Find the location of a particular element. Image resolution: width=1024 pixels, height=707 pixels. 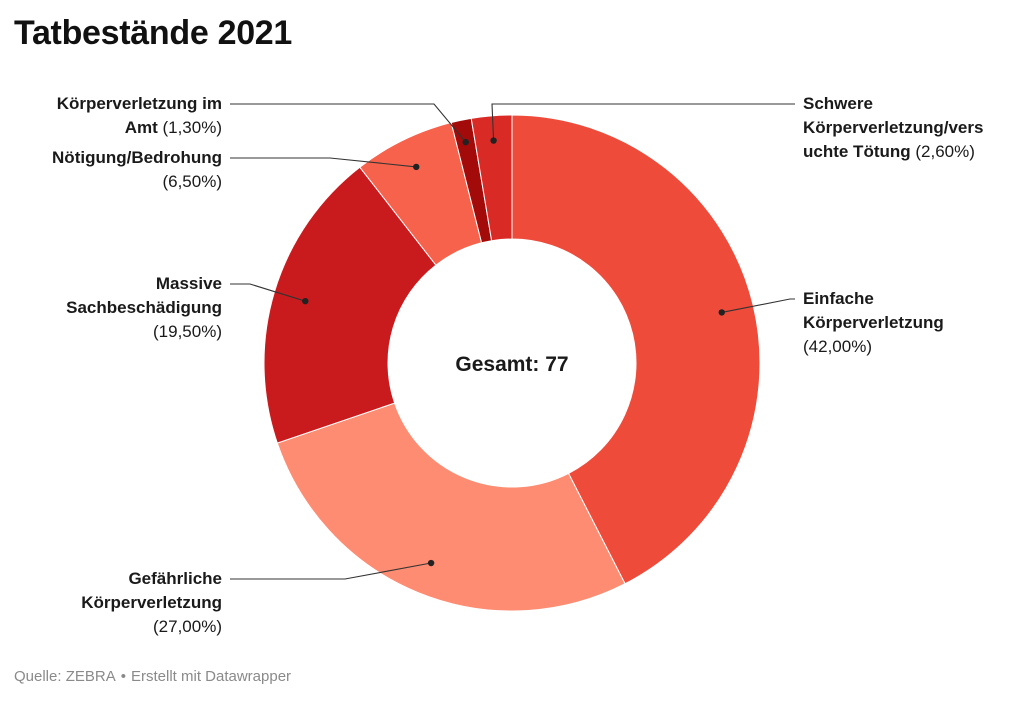

leader-line-massive-sachbeschadigung is located at coordinates (268, 292).